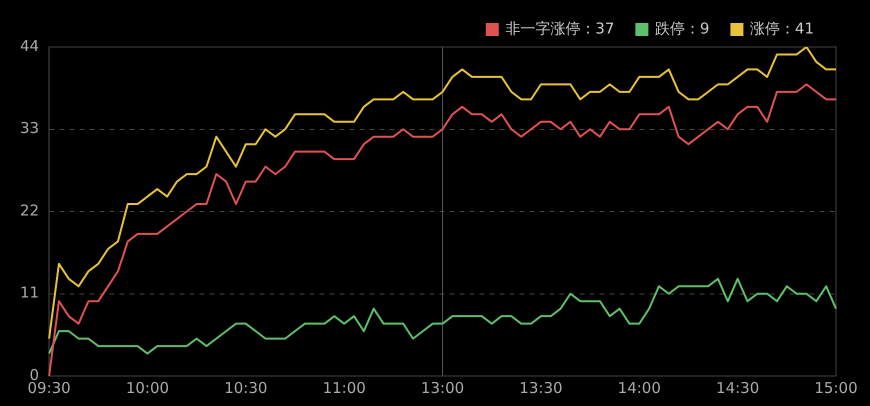 The width and height of the screenshot is (870, 406). Describe the element at coordinates (836, 387) in the screenshot. I see `x-tick-label: 15:00` at that location.